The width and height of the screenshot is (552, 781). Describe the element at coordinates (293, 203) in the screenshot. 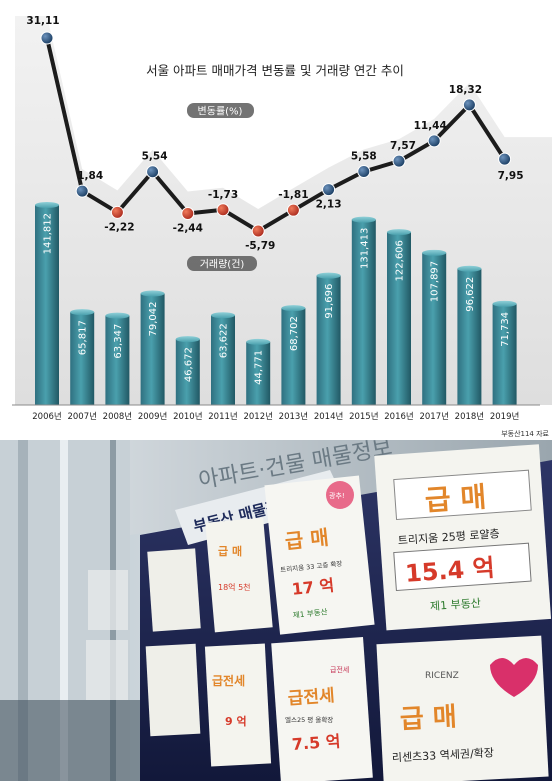

I see `point-2013년: -1,81` at that location.